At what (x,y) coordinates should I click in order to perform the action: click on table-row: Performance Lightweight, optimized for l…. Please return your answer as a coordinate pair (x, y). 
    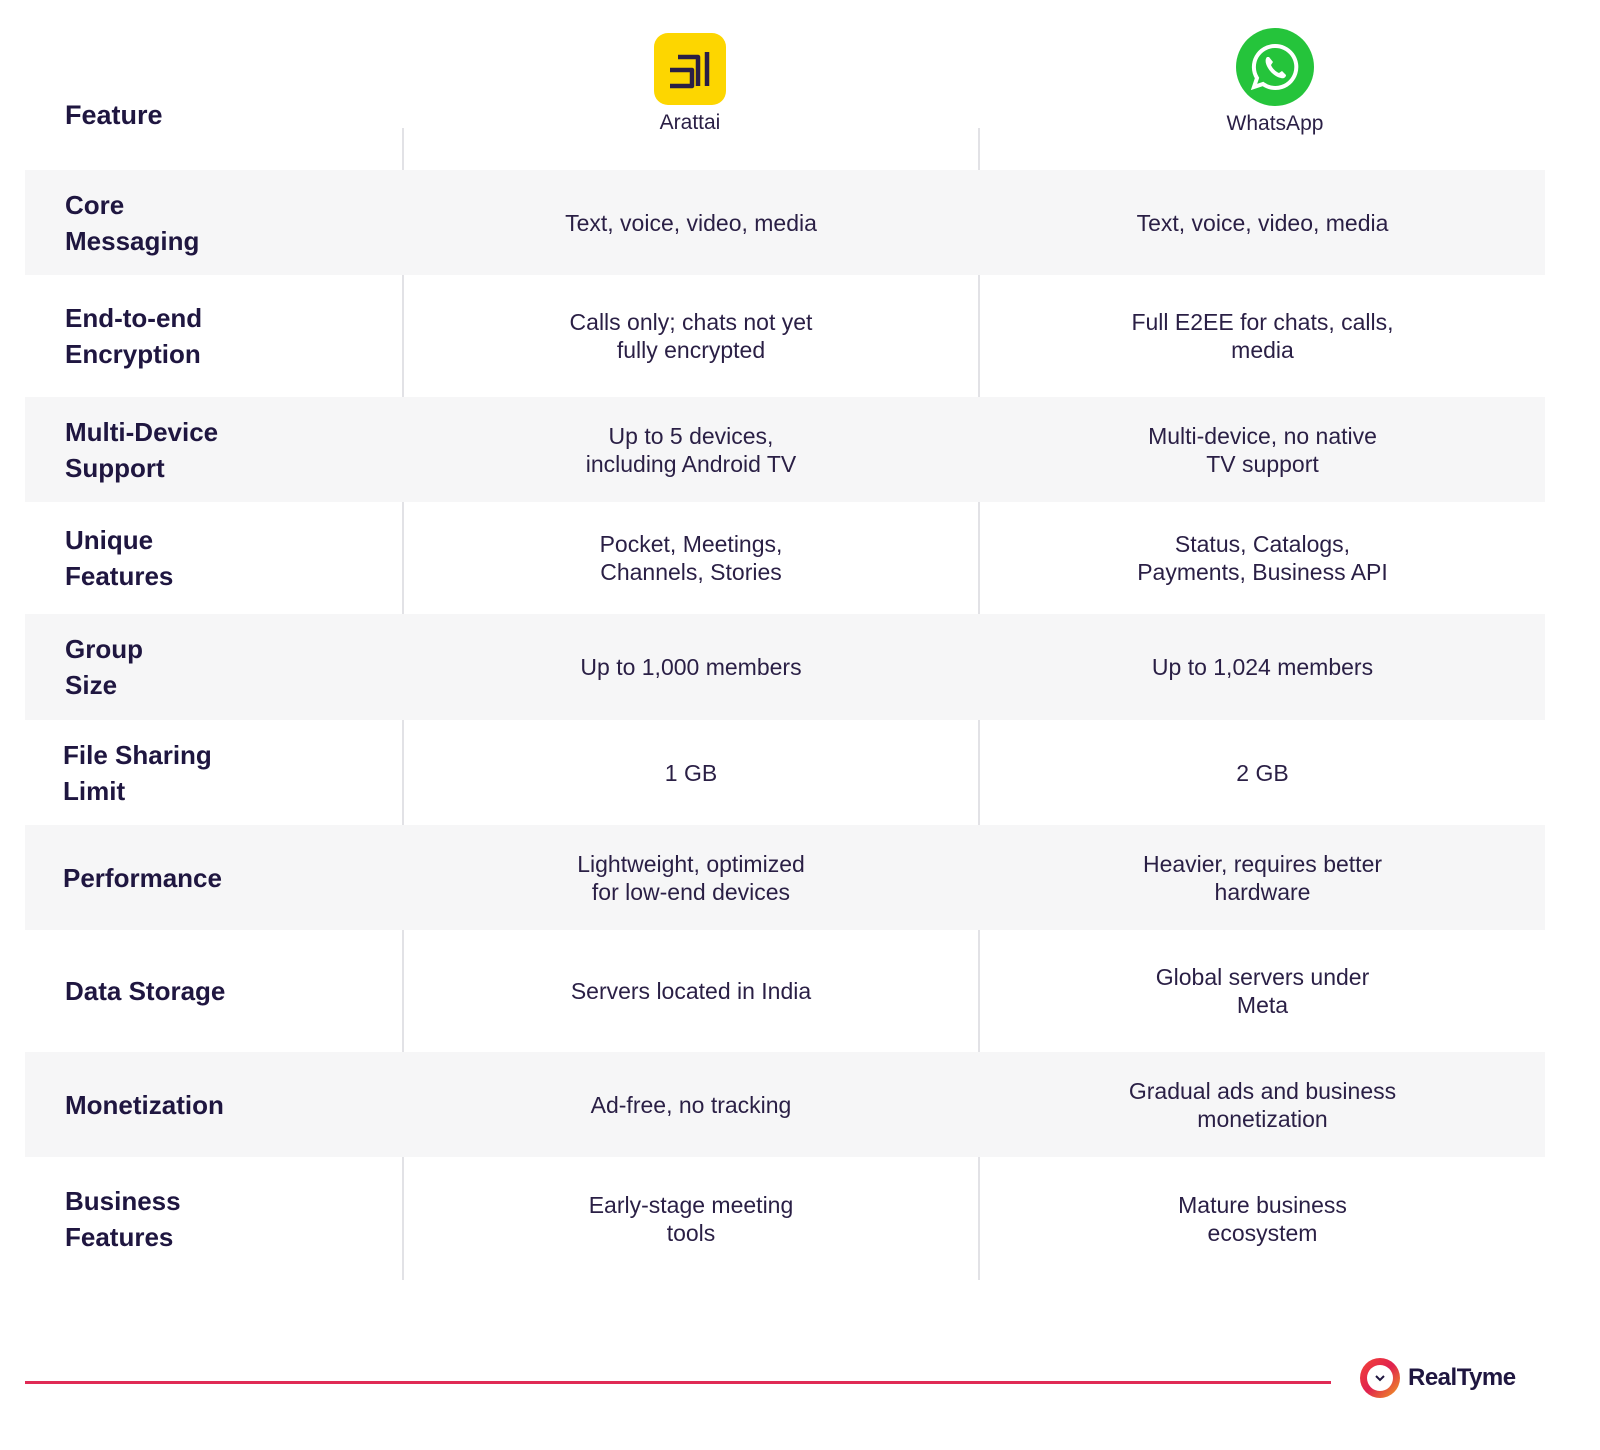
    Looking at the image, I should click on (785, 877).